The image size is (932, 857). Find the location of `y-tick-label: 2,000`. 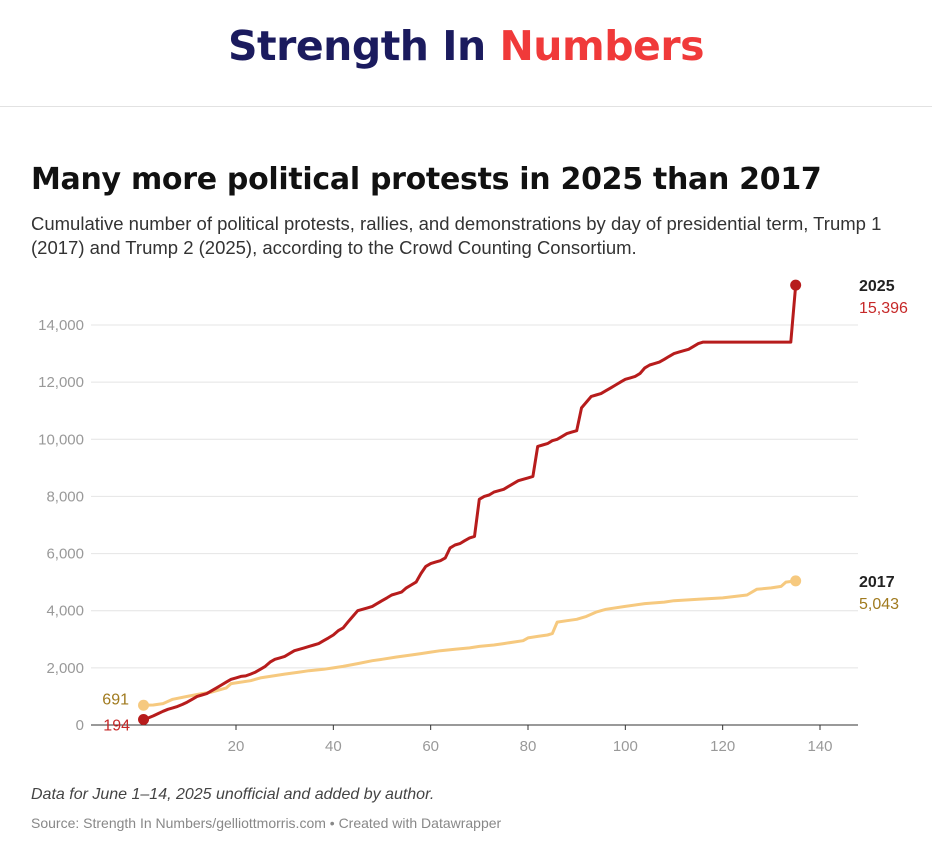

y-tick-label: 2,000 is located at coordinates (65, 668).